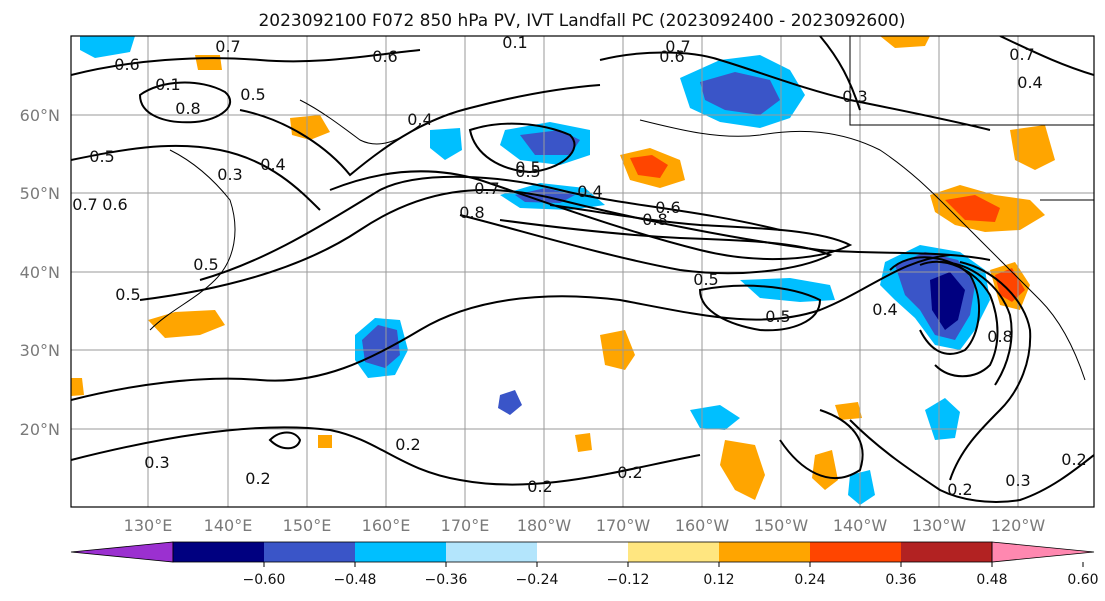 The width and height of the screenshot is (1105, 601). What do you see at coordinates (740, 93) in the screenshot?
I see `shade-darkblue-alaska` at bounding box center [740, 93].